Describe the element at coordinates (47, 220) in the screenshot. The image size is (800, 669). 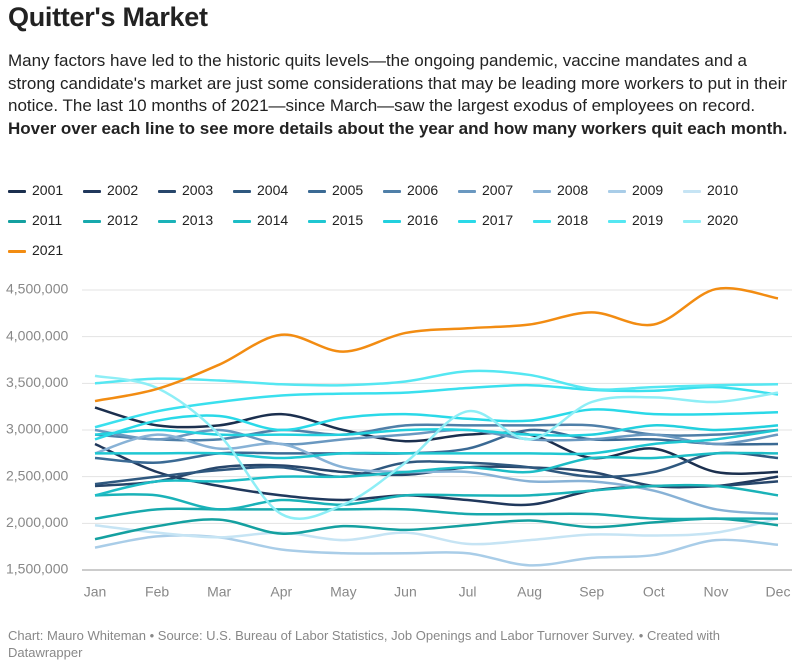
I see `legend-label: 2011` at that location.